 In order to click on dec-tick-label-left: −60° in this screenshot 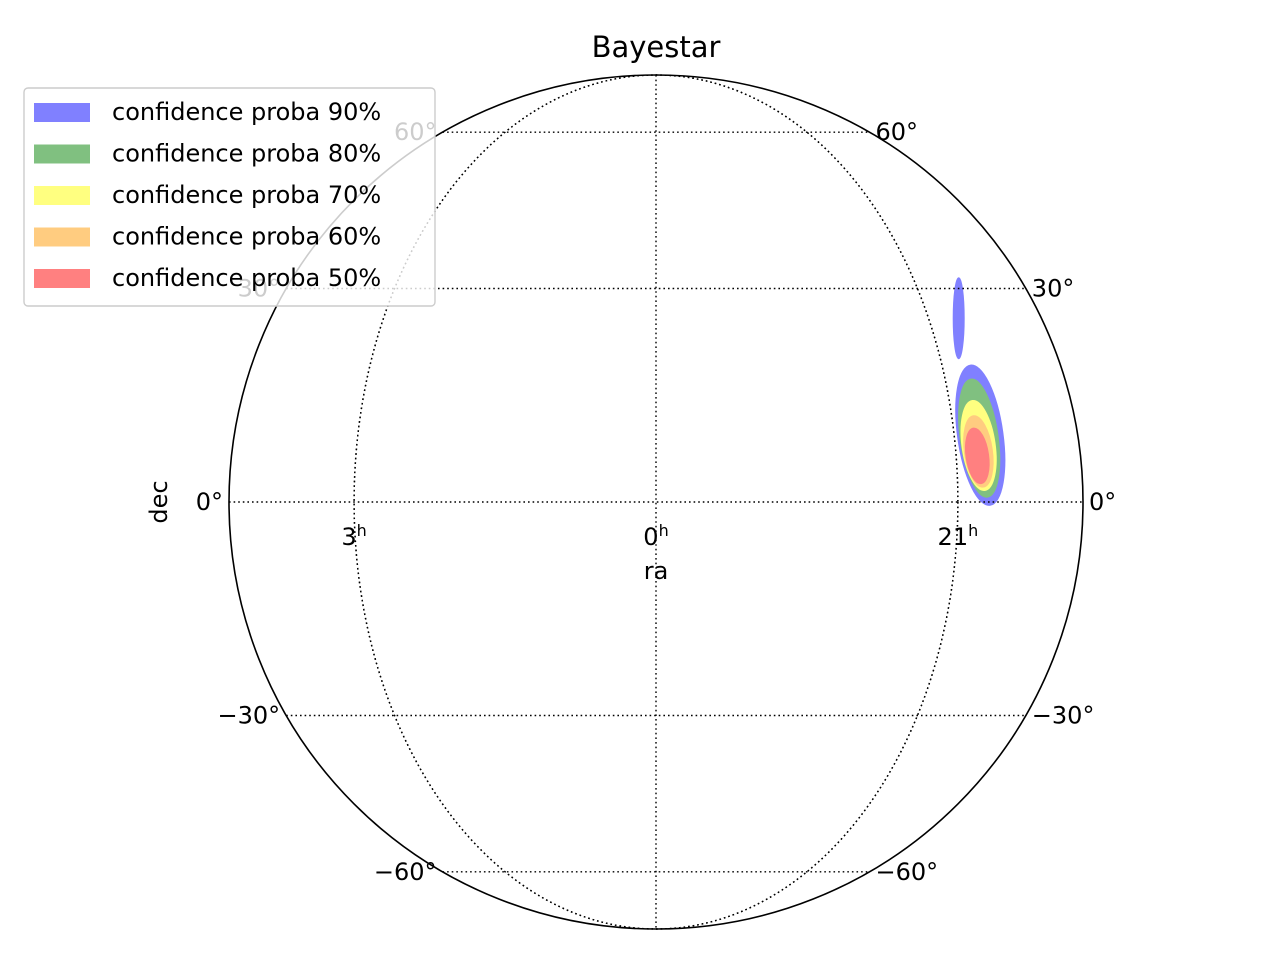, I will do `click(405, 872)`.